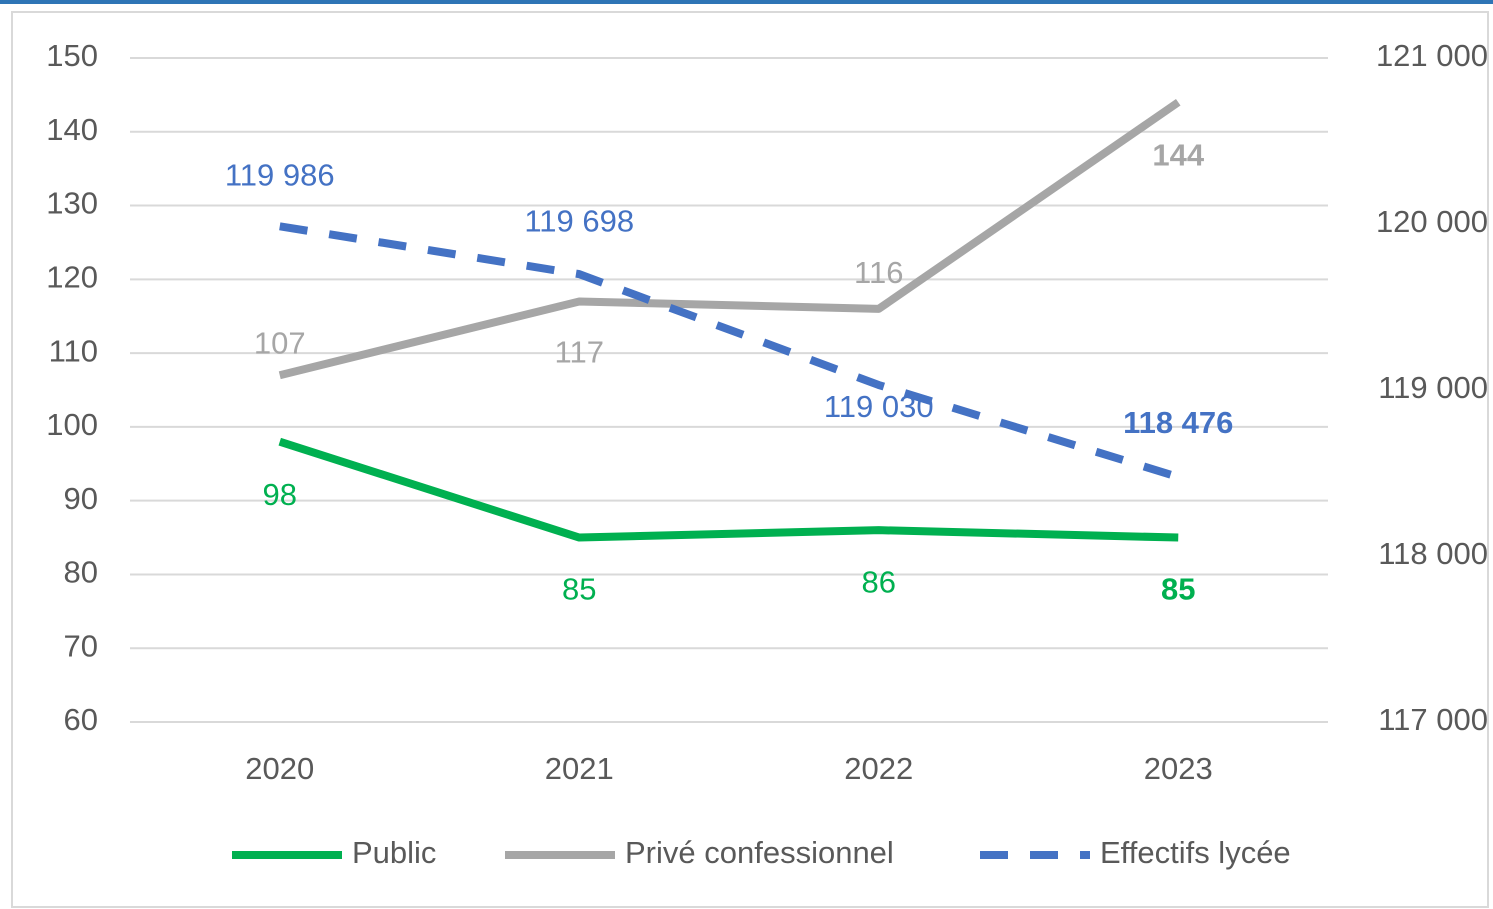 This screenshot has height=909, width=1493. I want to click on data-label: 144, so click(1178, 154).